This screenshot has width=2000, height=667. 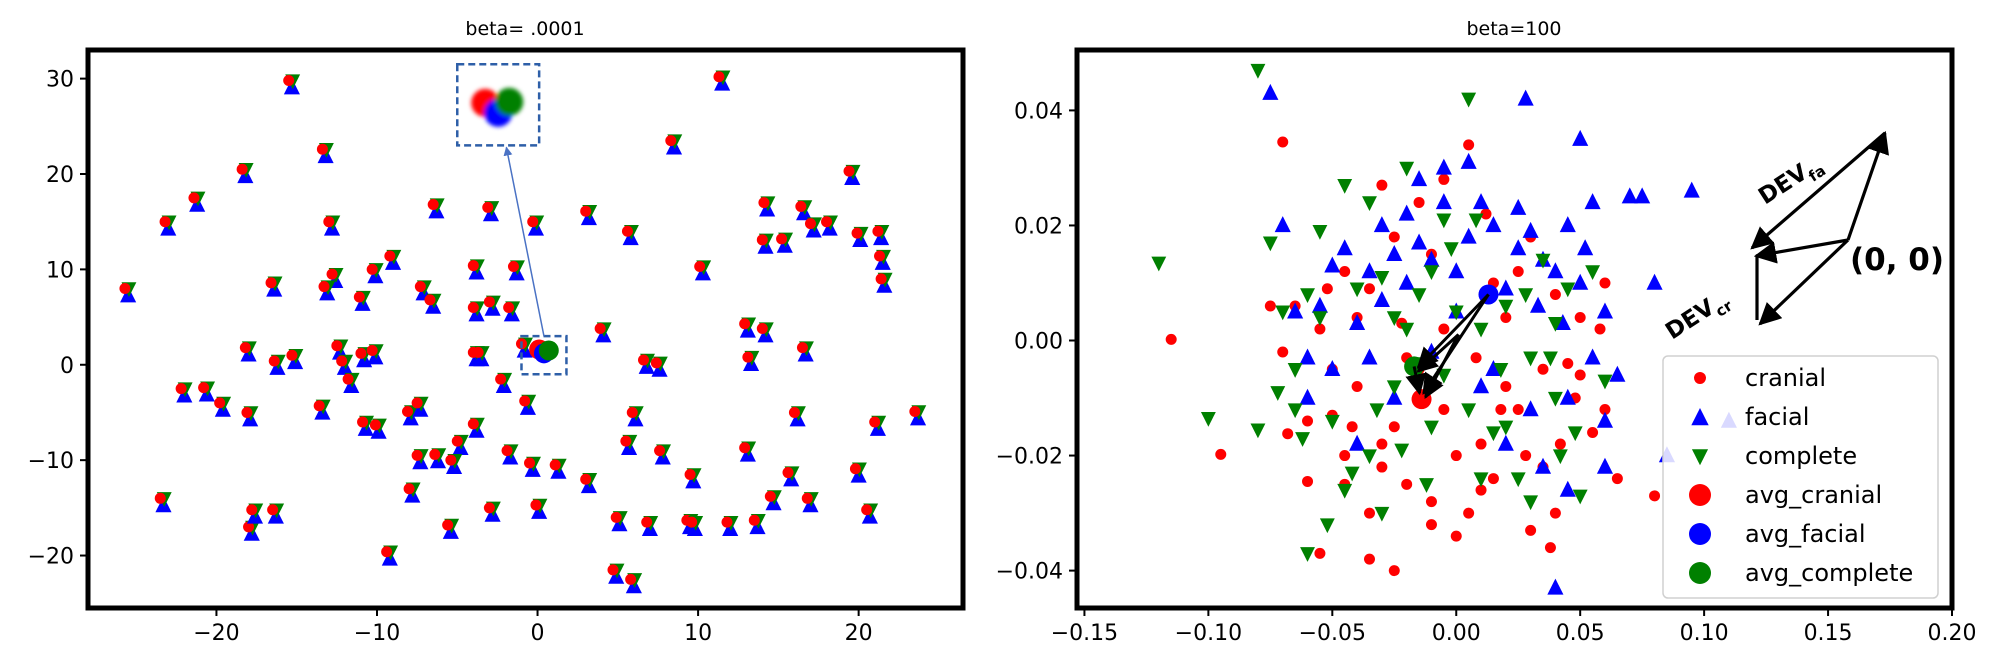 What do you see at coordinates (1332, 633) in the screenshot?
I see `right-xtick-label: −0.05` at bounding box center [1332, 633].